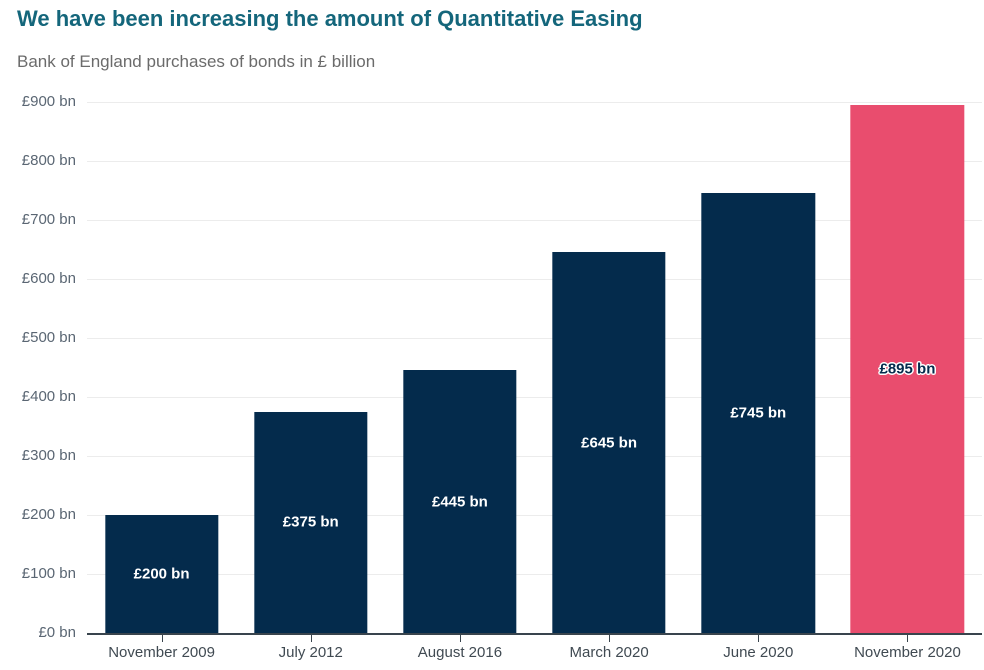  I want to click on bar-value-label: £445 bn, so click(459, 502).